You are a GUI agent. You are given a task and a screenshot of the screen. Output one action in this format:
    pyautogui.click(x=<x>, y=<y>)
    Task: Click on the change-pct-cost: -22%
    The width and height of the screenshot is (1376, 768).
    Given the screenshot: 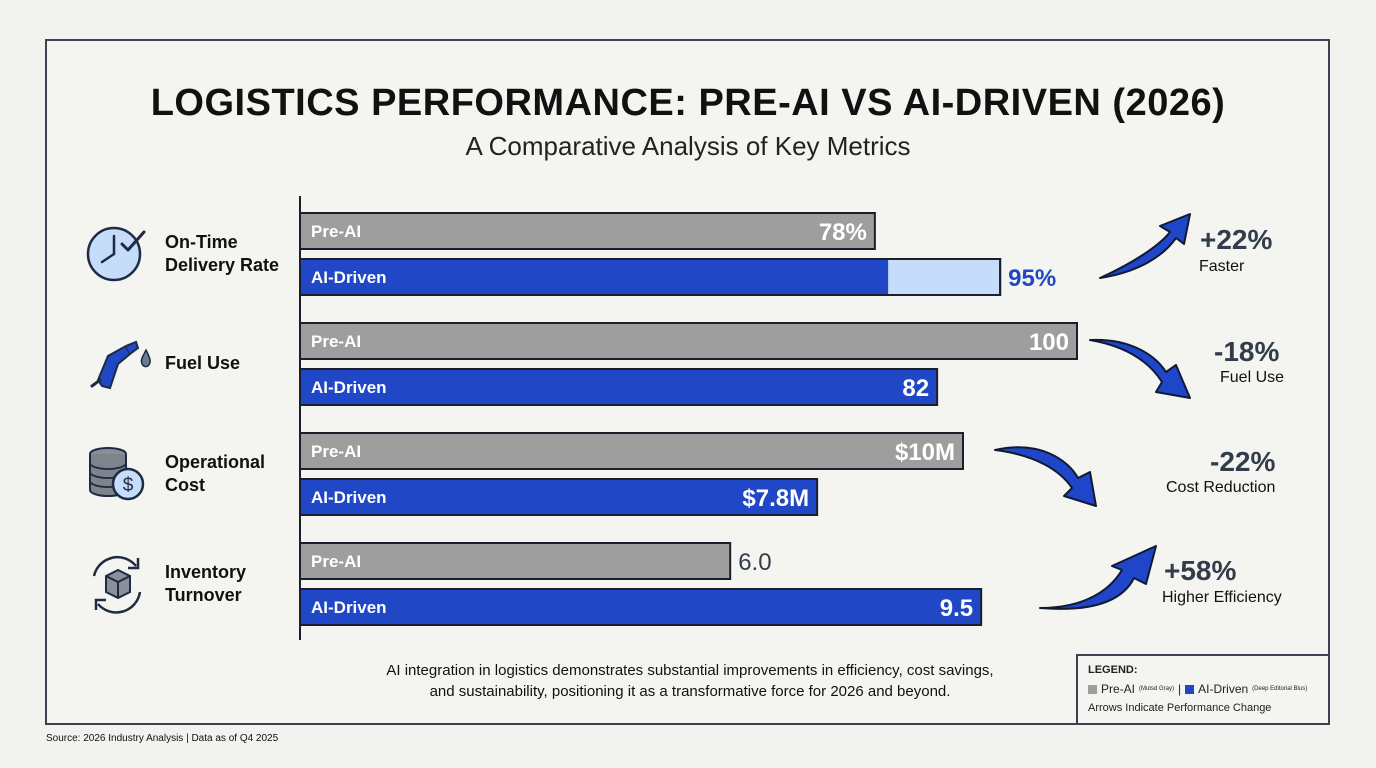 What is the action you would take?
    pyautogui.click(x=1243, y=461)
    